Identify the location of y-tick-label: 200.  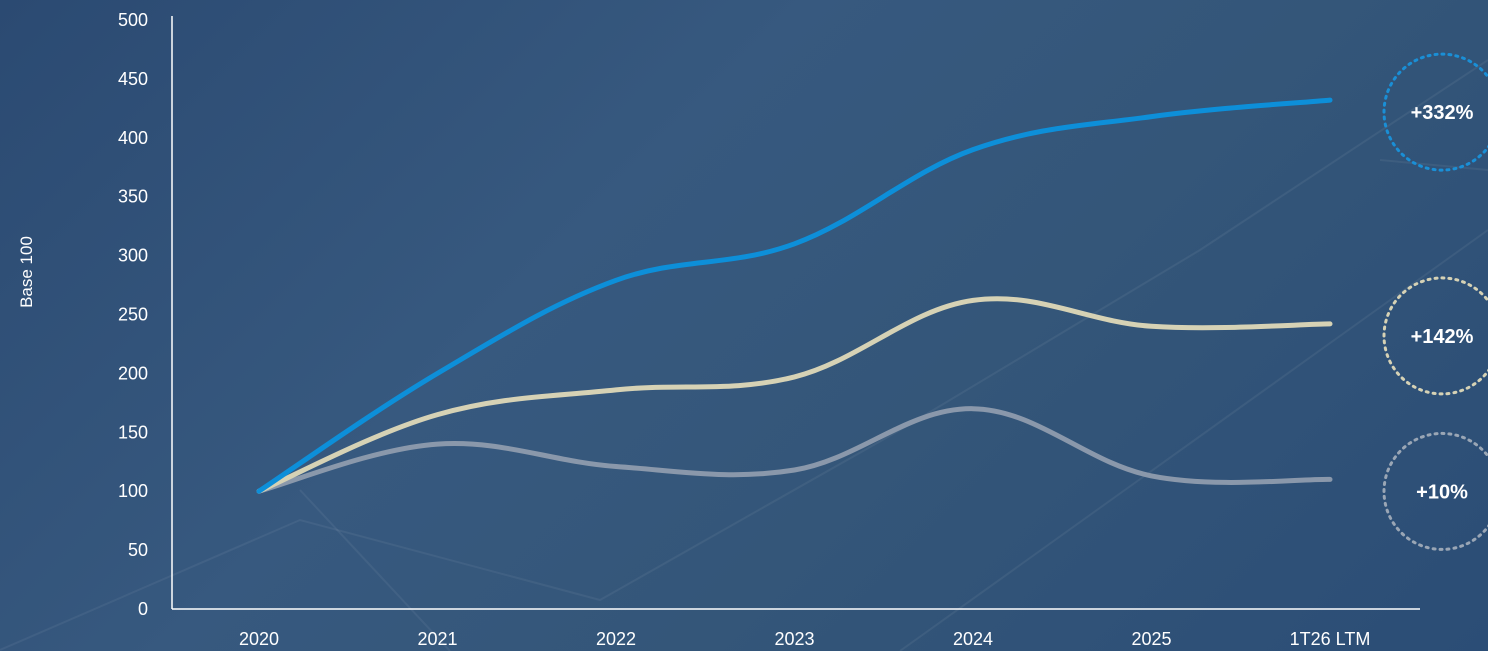
(133, 373).